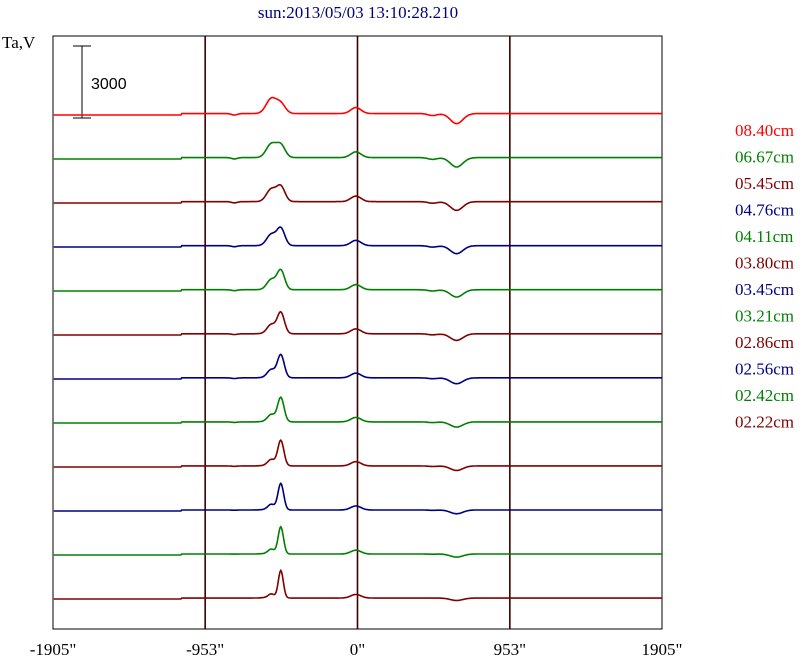 The image size is (810, 660). I want to click on chart-title: sun:2013/05/03 13:10:28.210, so click(358, 12).